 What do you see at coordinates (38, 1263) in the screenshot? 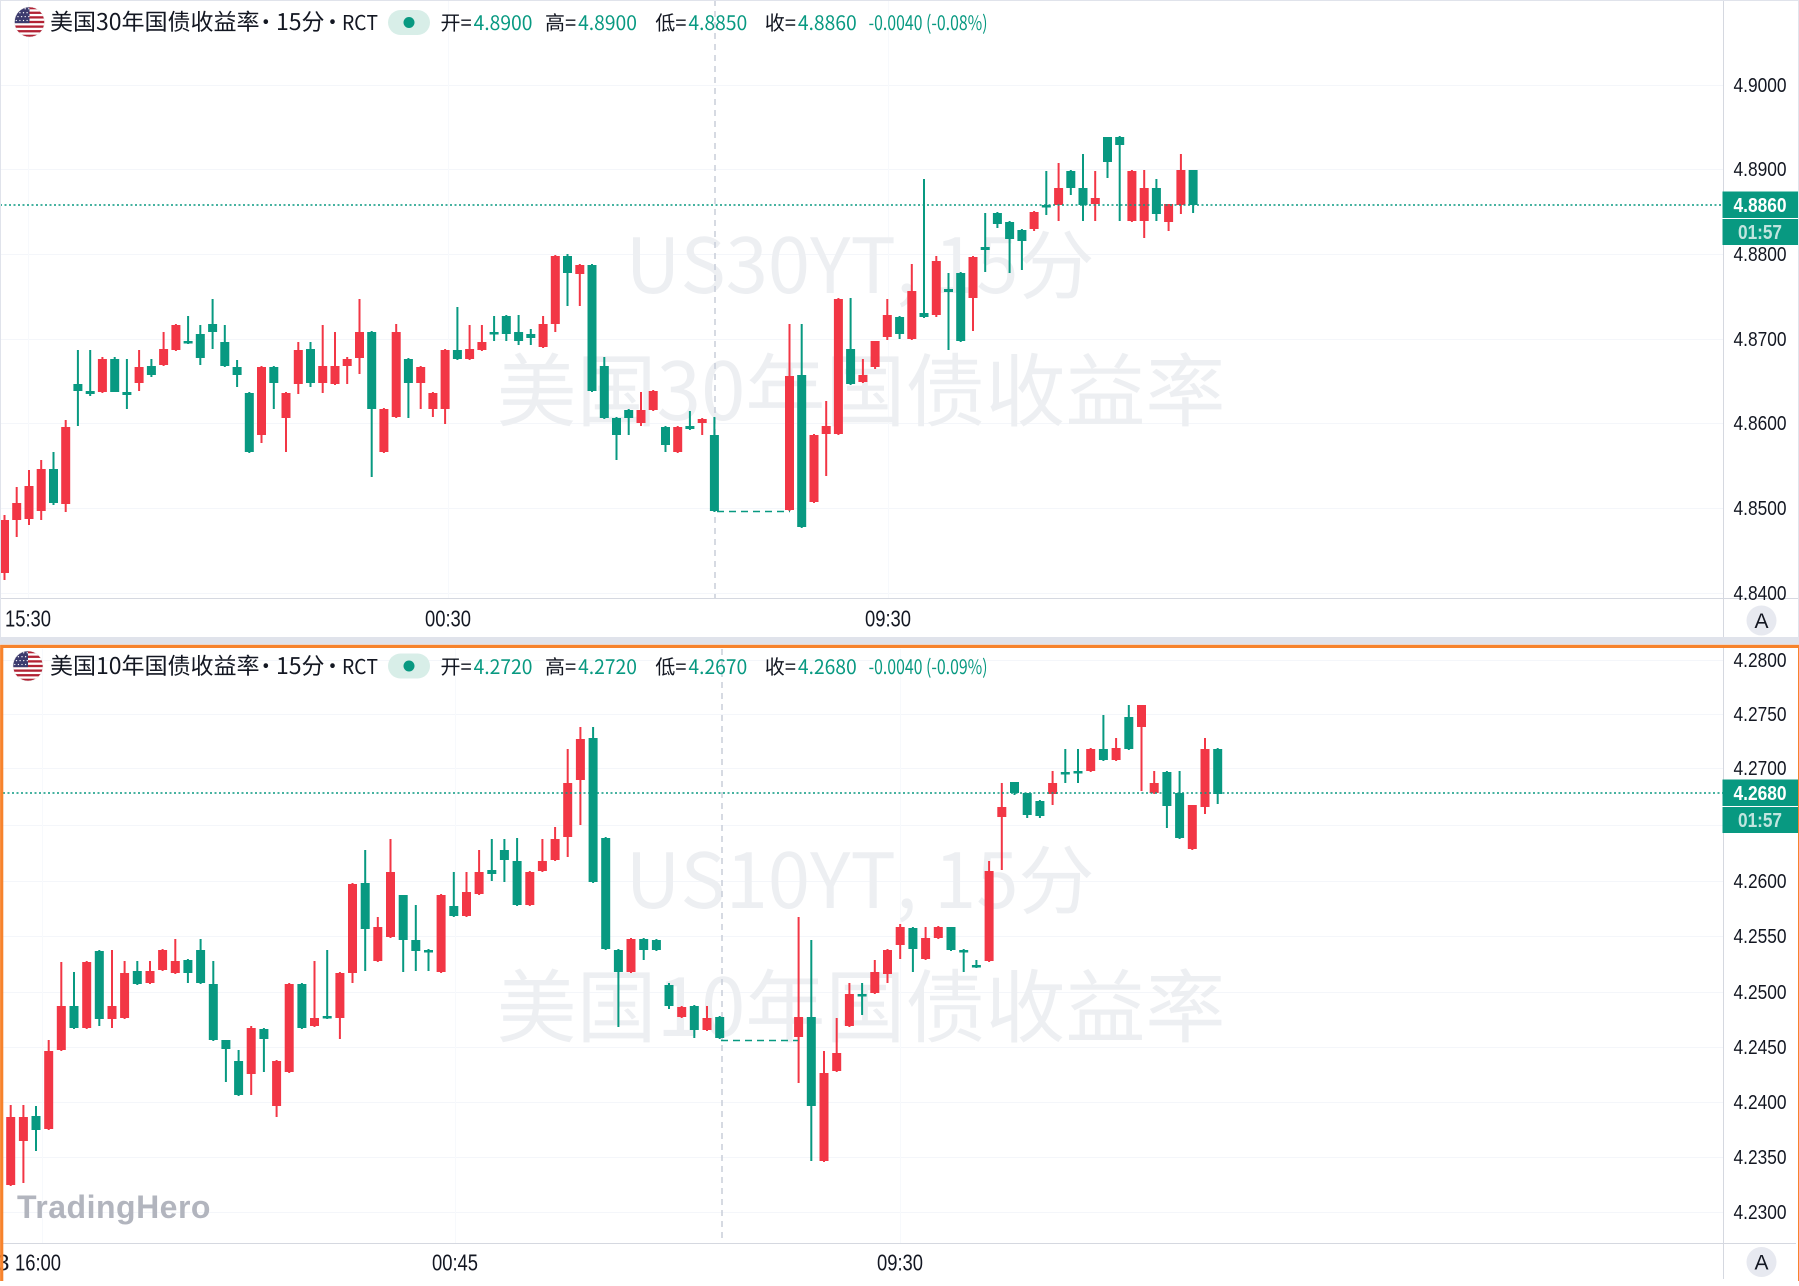
I see `svg-text: 16:00` at bounding box center [38, 1263].